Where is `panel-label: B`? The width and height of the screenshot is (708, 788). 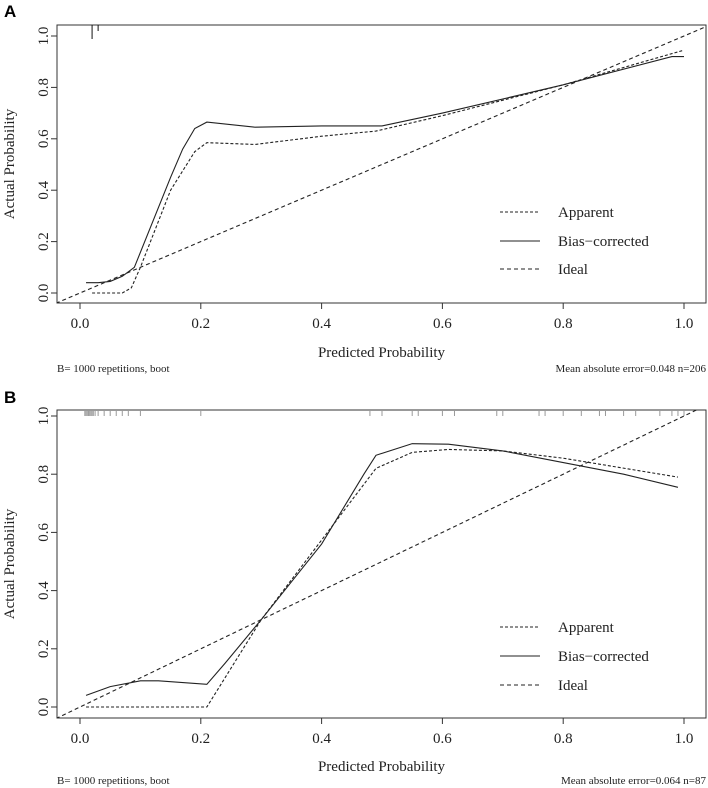 panel-label: B is located at coordinates (10, 397).